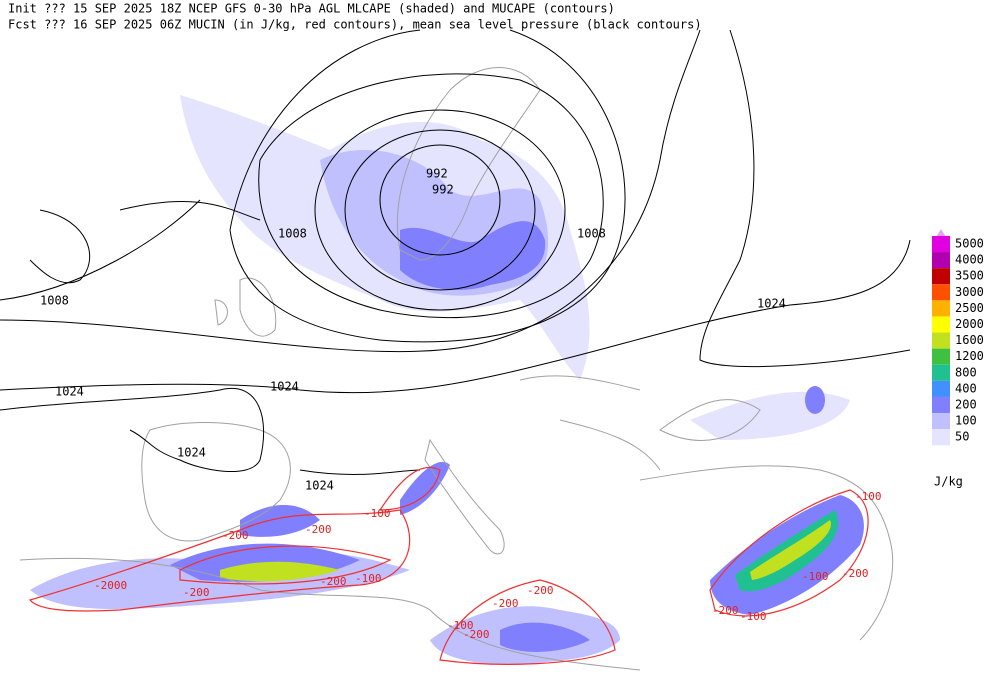 The image size is (1000, 680). Describe the element at coordinates (969, 292) in the screenshot. I see `legend-label: 3000` at that location.